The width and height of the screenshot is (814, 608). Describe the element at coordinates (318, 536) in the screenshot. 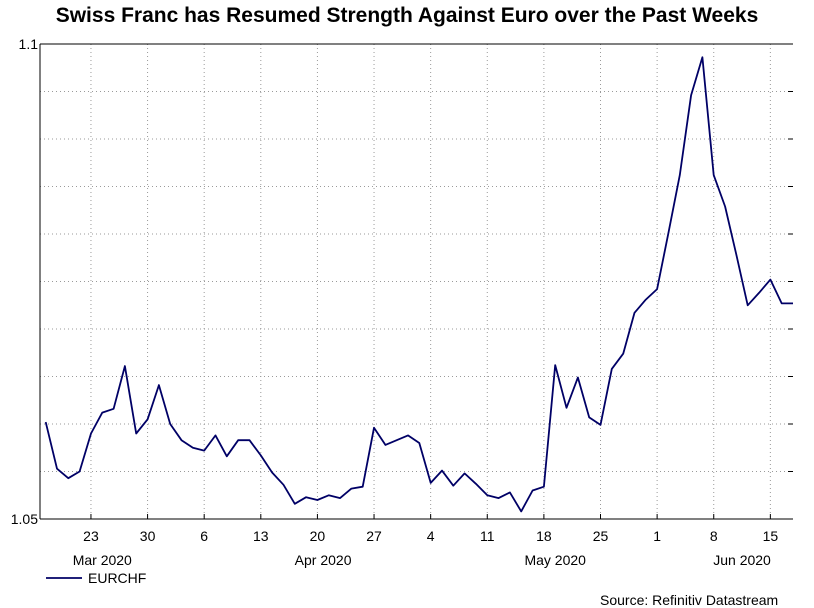

I see `x-tick-label: 20` at that location.